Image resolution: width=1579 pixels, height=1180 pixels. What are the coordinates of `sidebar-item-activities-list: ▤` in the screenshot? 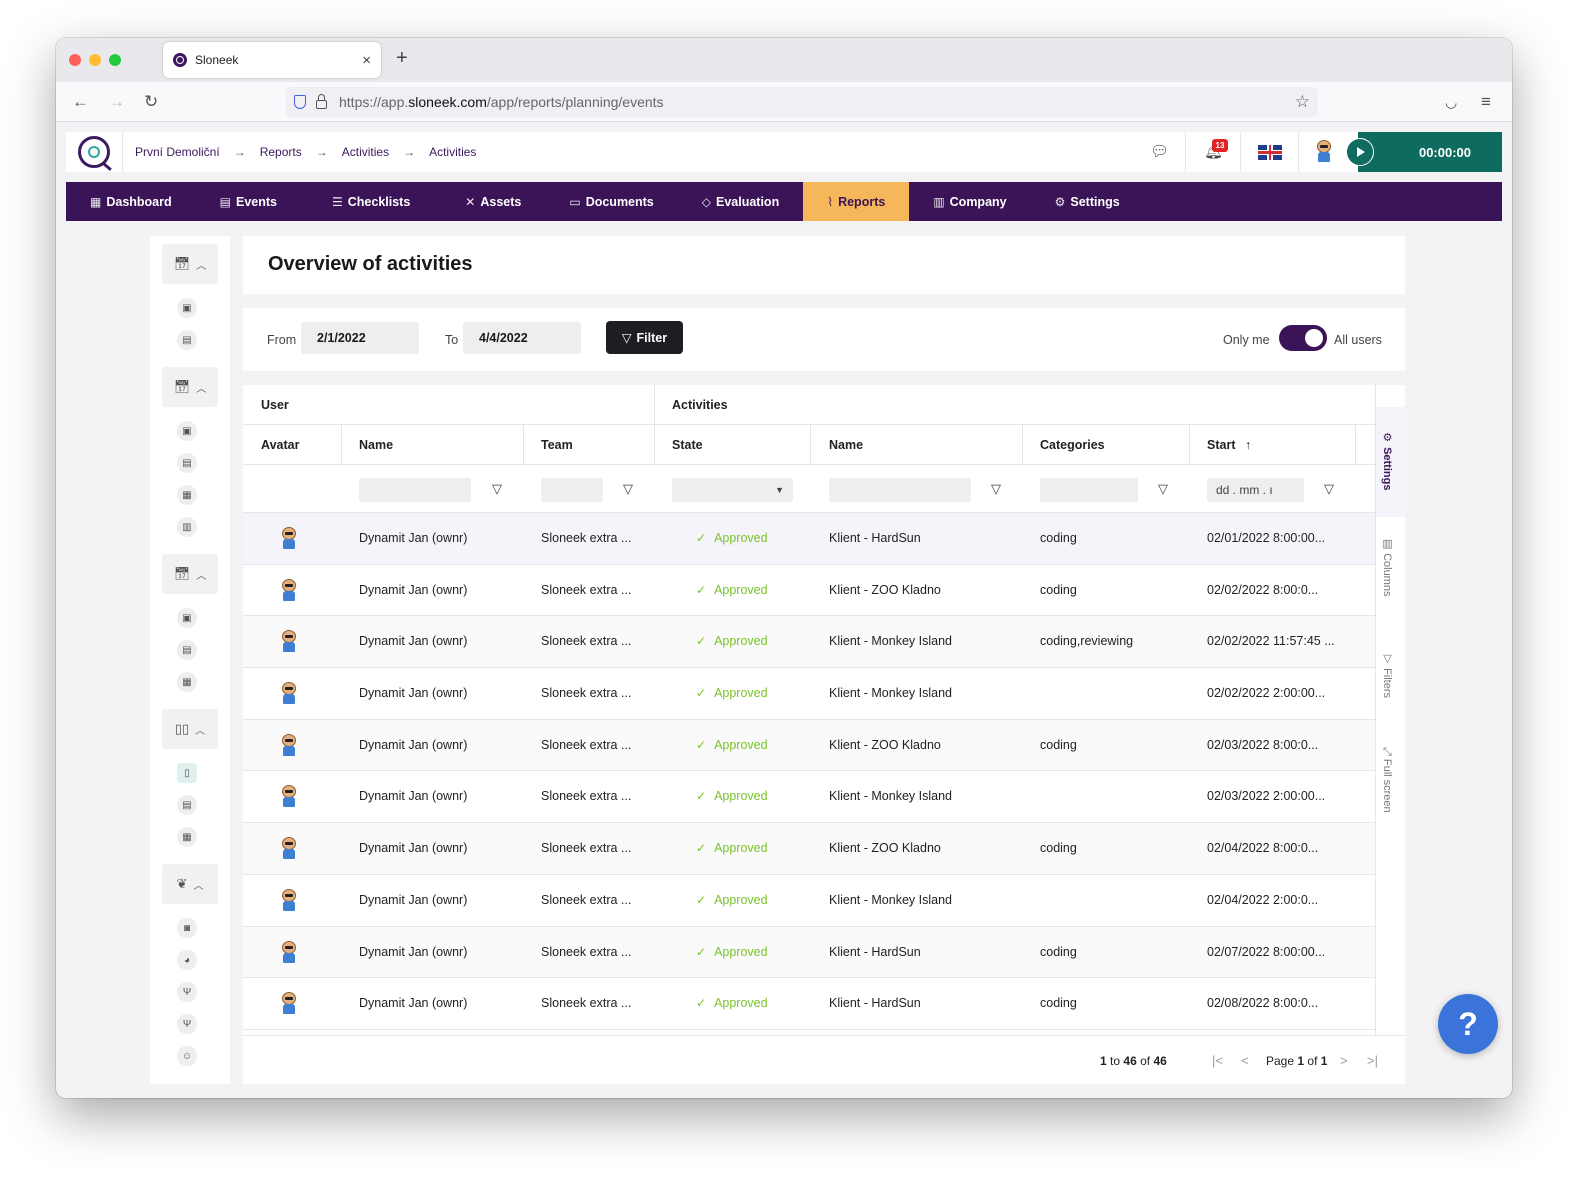 It's located at (187, 650).